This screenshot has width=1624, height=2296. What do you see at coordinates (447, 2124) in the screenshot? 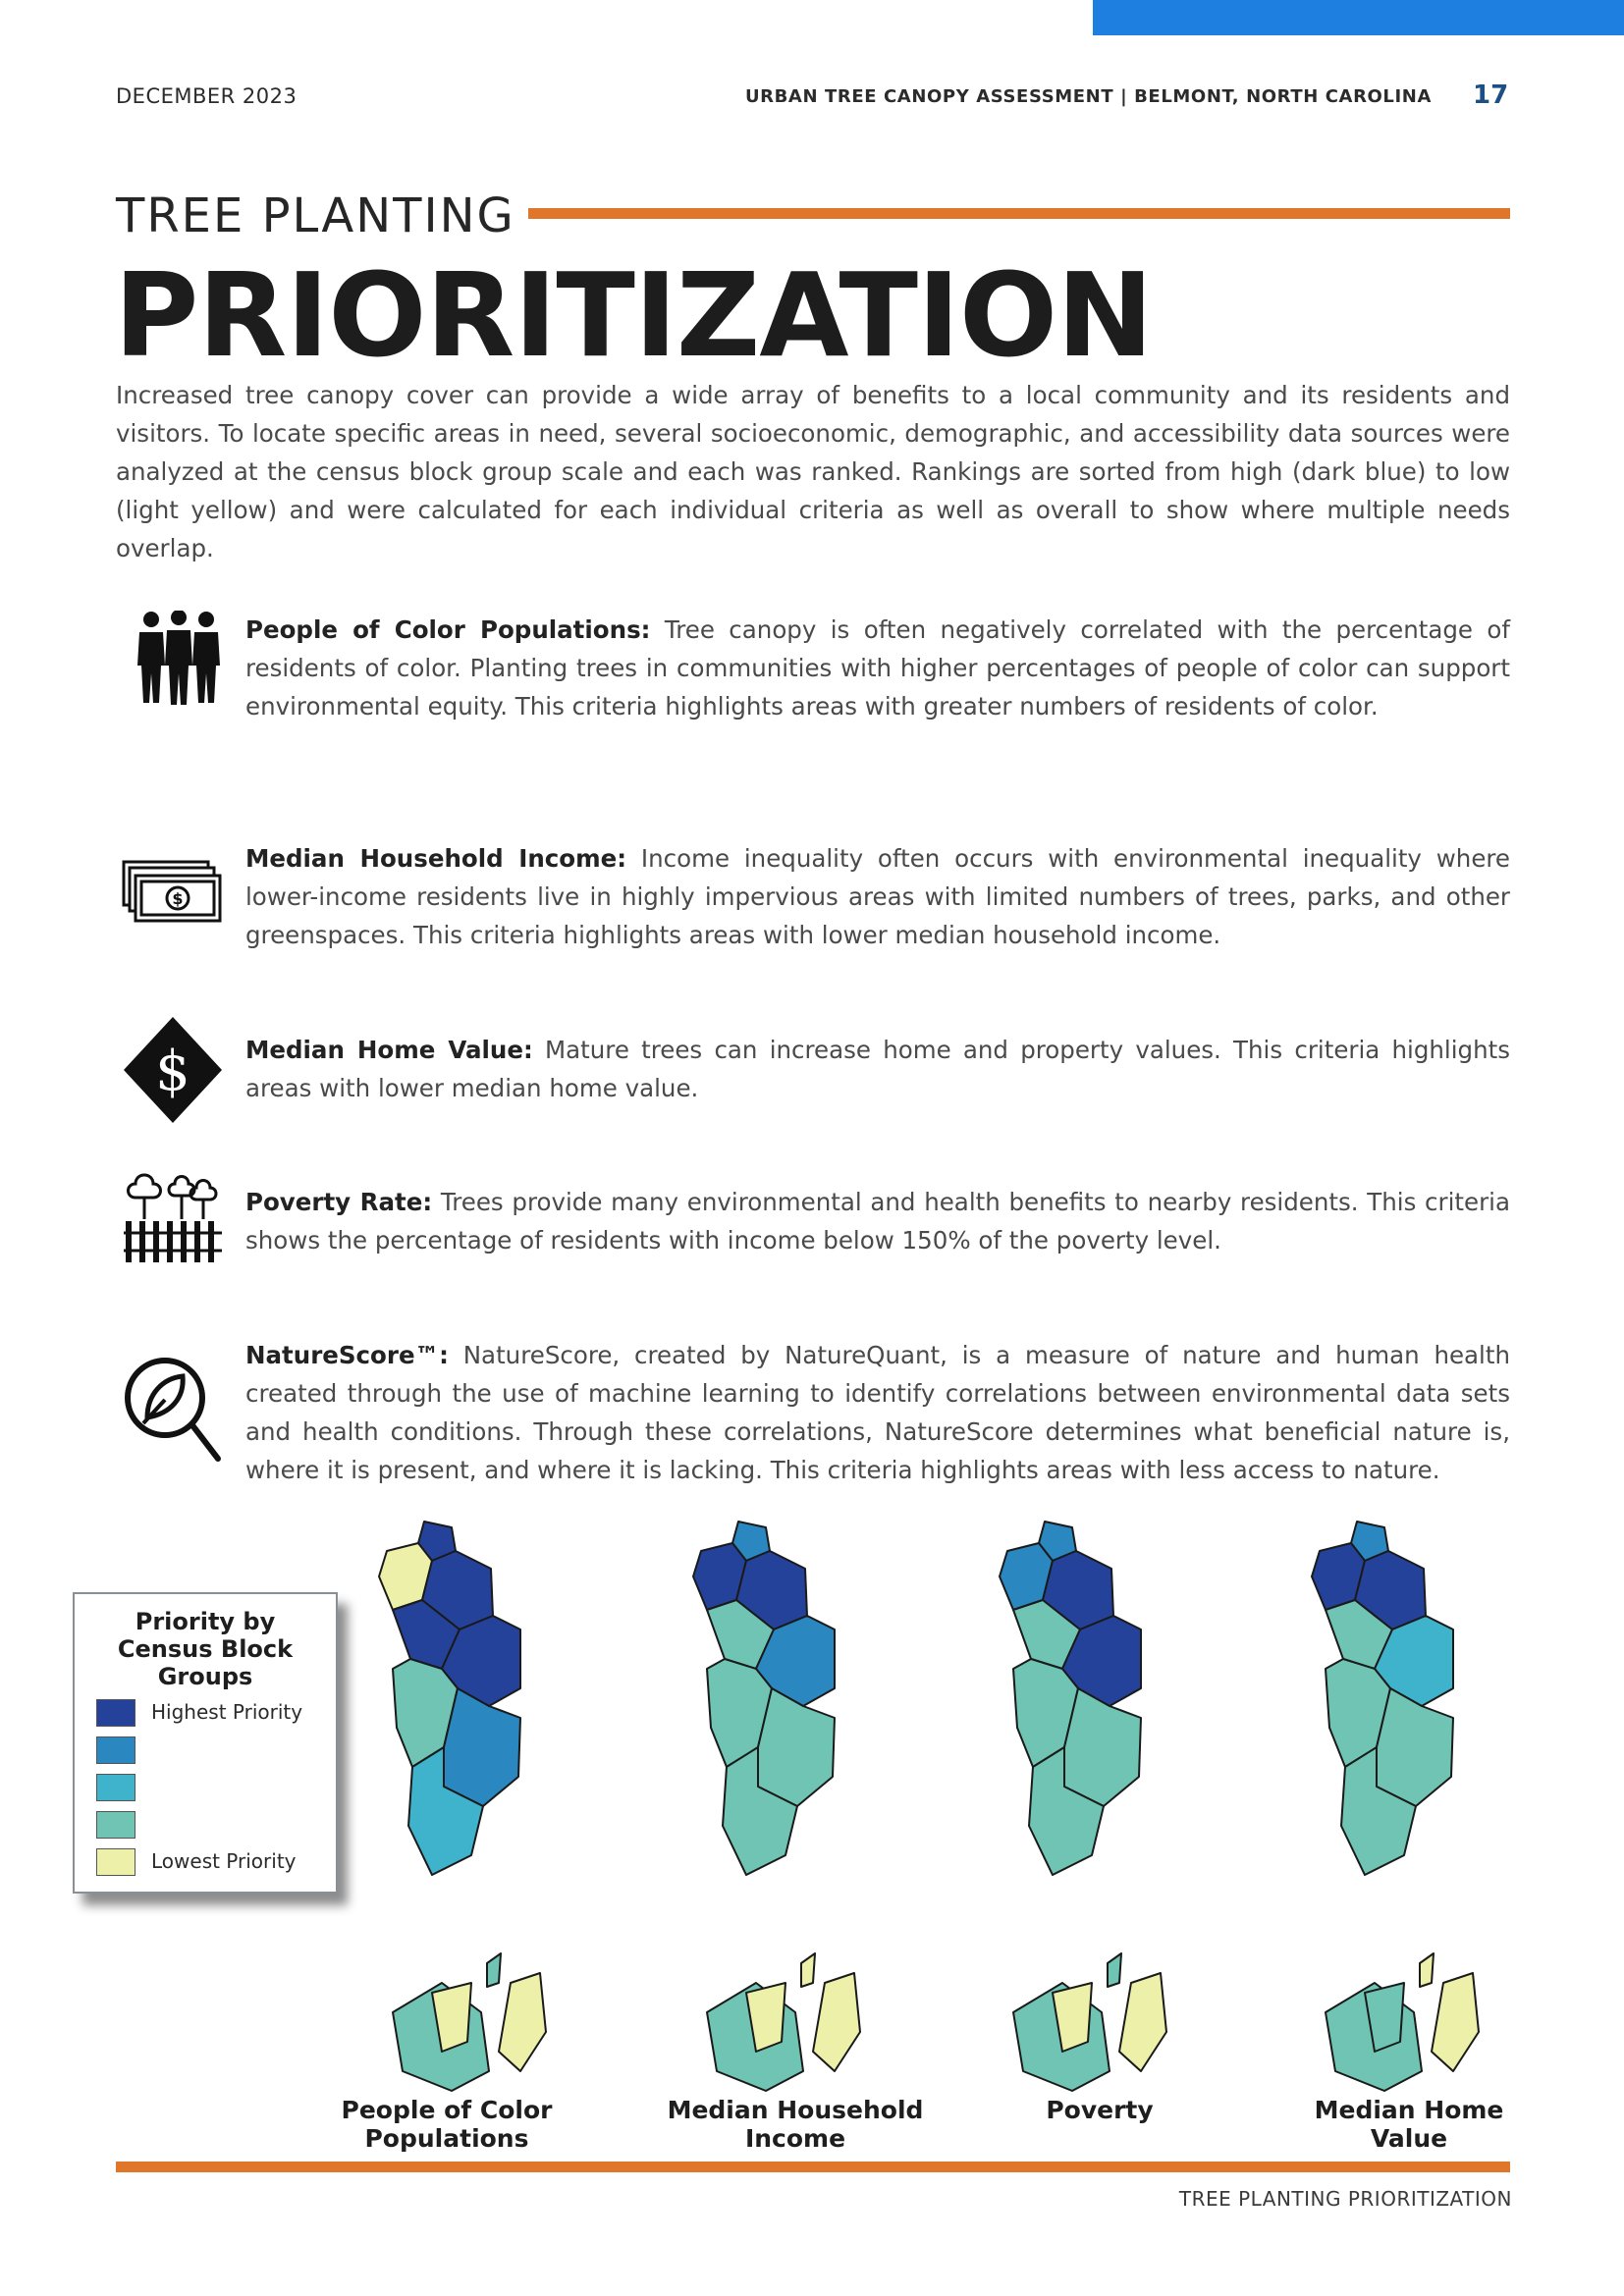
I see `map-label-people-of-color: People of Color Populations` at bounding box center [447, 2124].